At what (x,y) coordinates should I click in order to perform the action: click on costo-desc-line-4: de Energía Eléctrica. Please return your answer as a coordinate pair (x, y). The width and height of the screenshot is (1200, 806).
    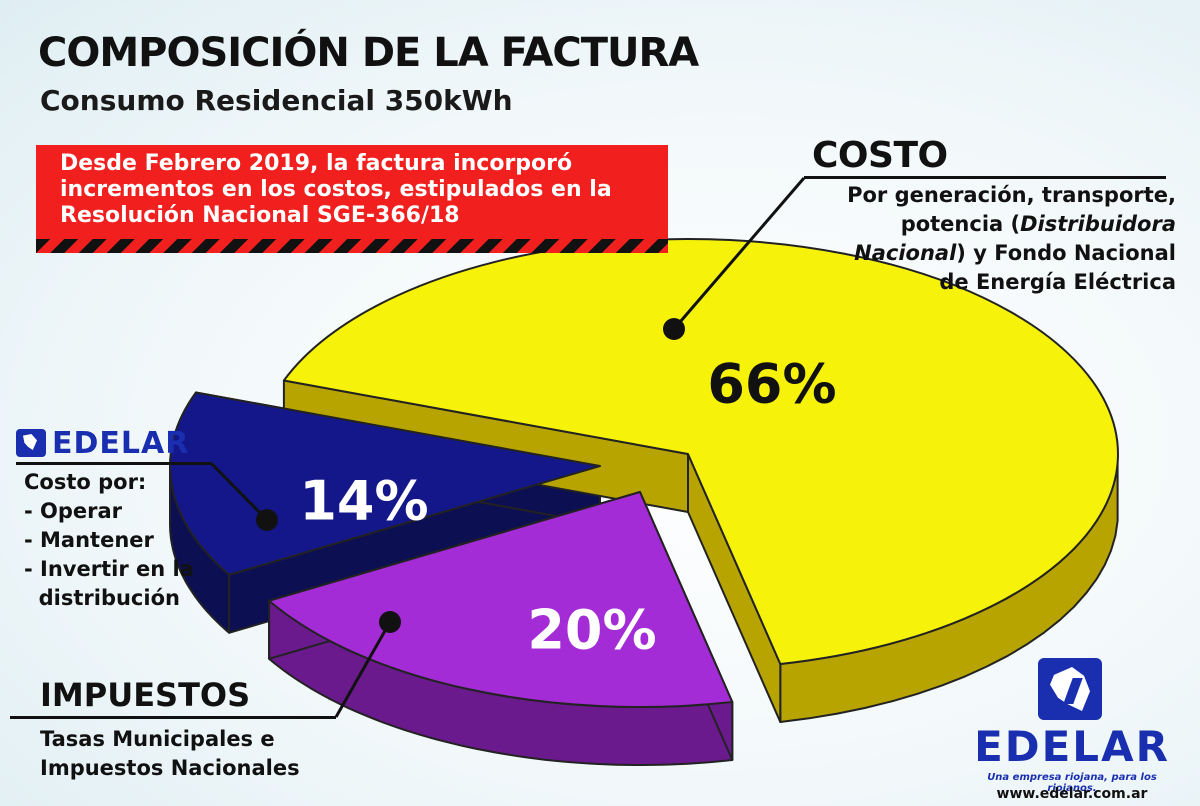
    Looking at the image, I should click on (1057, 282).